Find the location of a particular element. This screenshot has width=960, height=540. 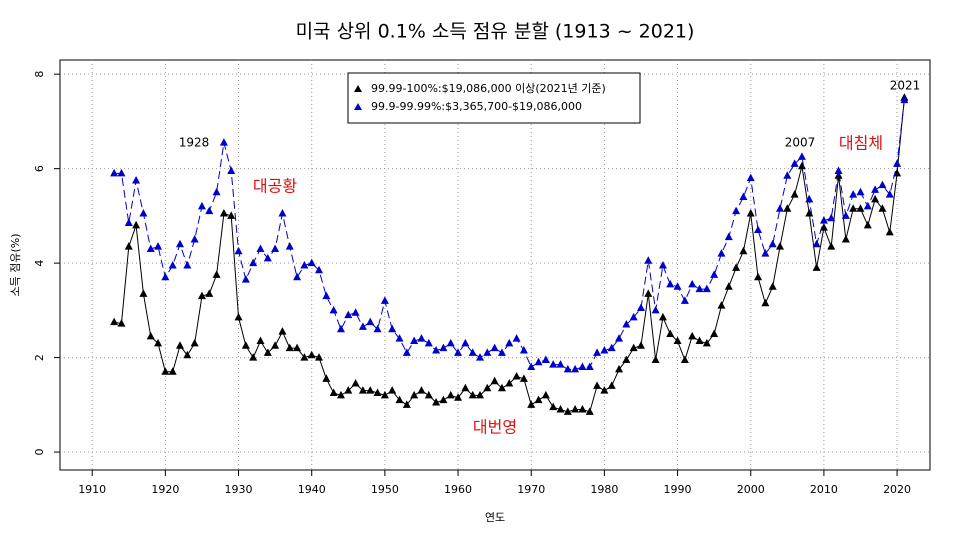

y-tick-label: 6 is located at coordinates (39, 168).